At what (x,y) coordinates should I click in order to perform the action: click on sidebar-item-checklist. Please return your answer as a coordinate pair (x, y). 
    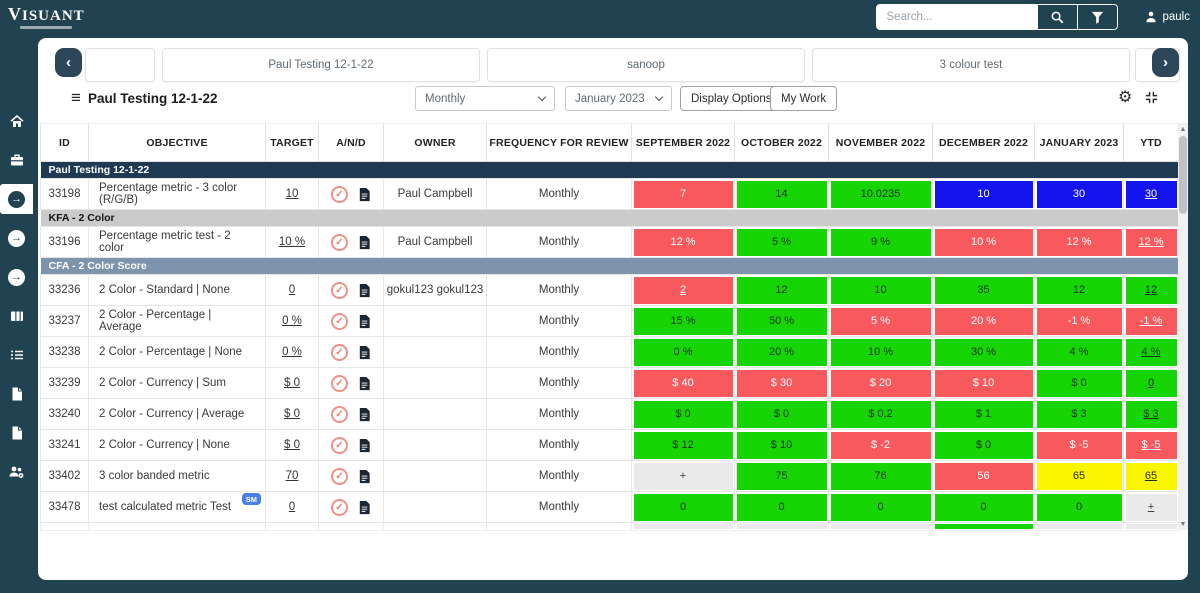
    Looking at the image, I should click on (16, 355).